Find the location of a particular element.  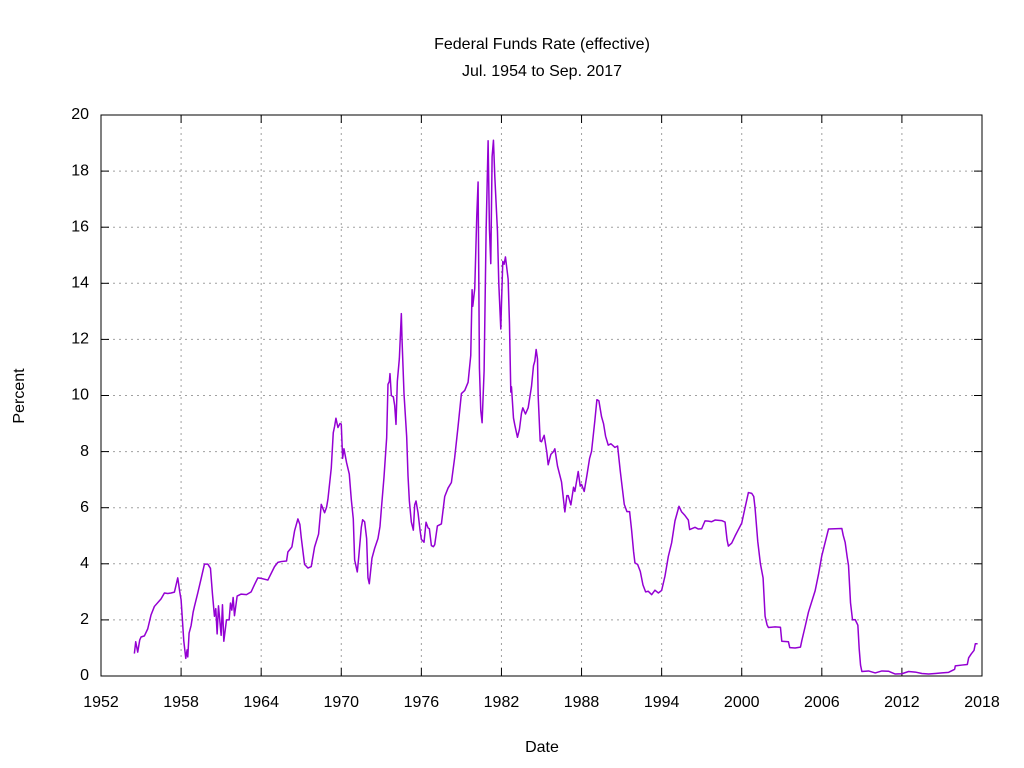

y-tick-label: 2 is located at coordinates (84, 619).